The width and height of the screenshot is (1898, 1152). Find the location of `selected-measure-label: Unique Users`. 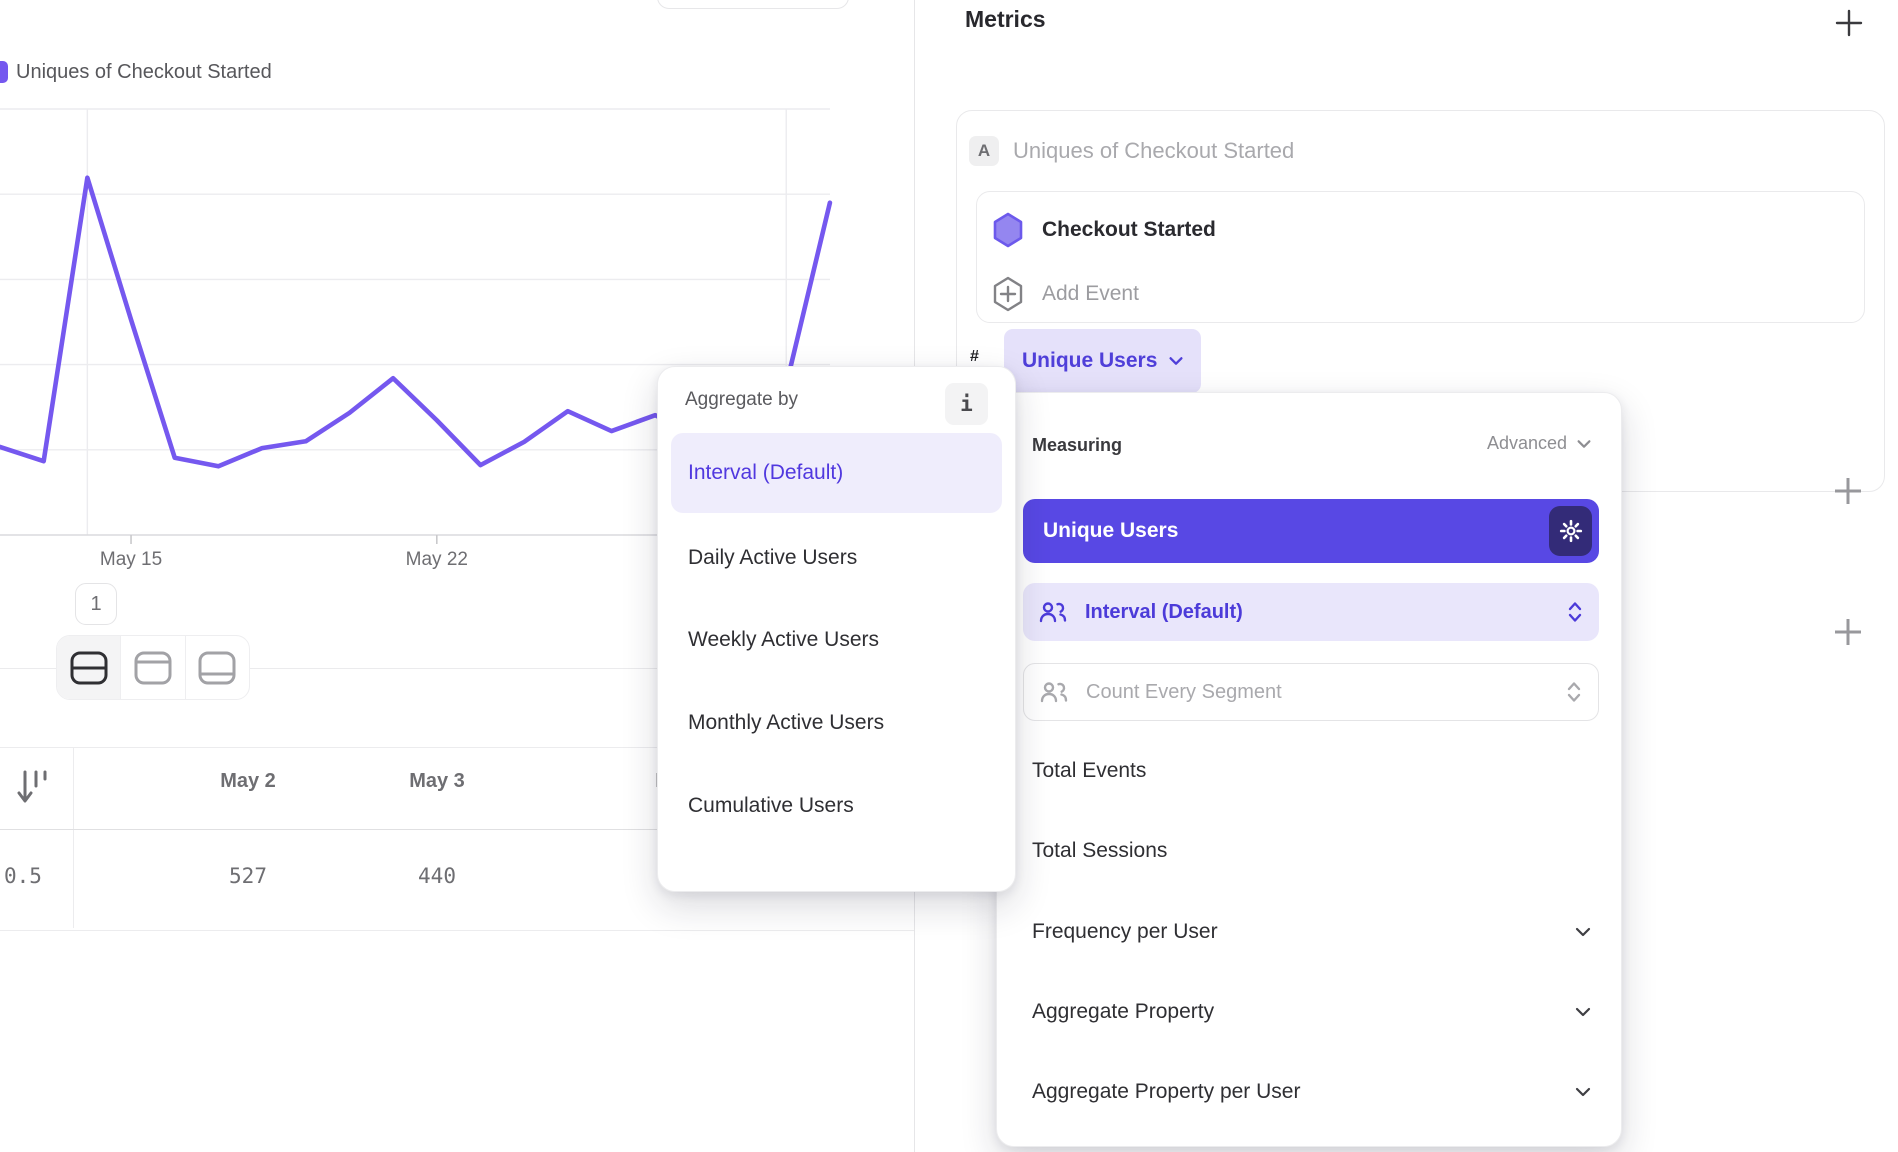

selected-measure-label: Unique Users is located at coordinates (1111, 530).